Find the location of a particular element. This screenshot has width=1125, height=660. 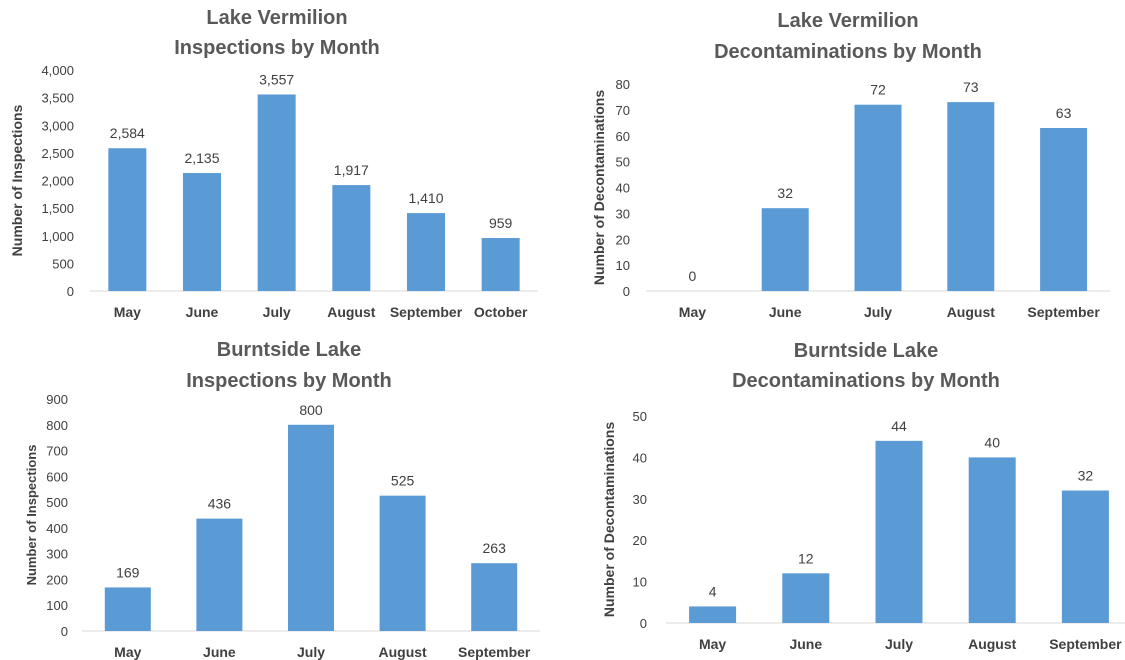

y-tick-label: 1,500 is located at coordinates (57, 208).